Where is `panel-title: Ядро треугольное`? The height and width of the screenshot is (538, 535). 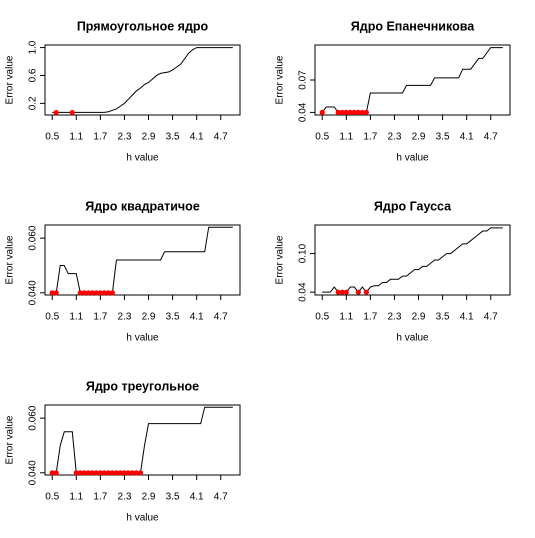
panel-title: Ядро треугольное is located at coordinates (142, 386).